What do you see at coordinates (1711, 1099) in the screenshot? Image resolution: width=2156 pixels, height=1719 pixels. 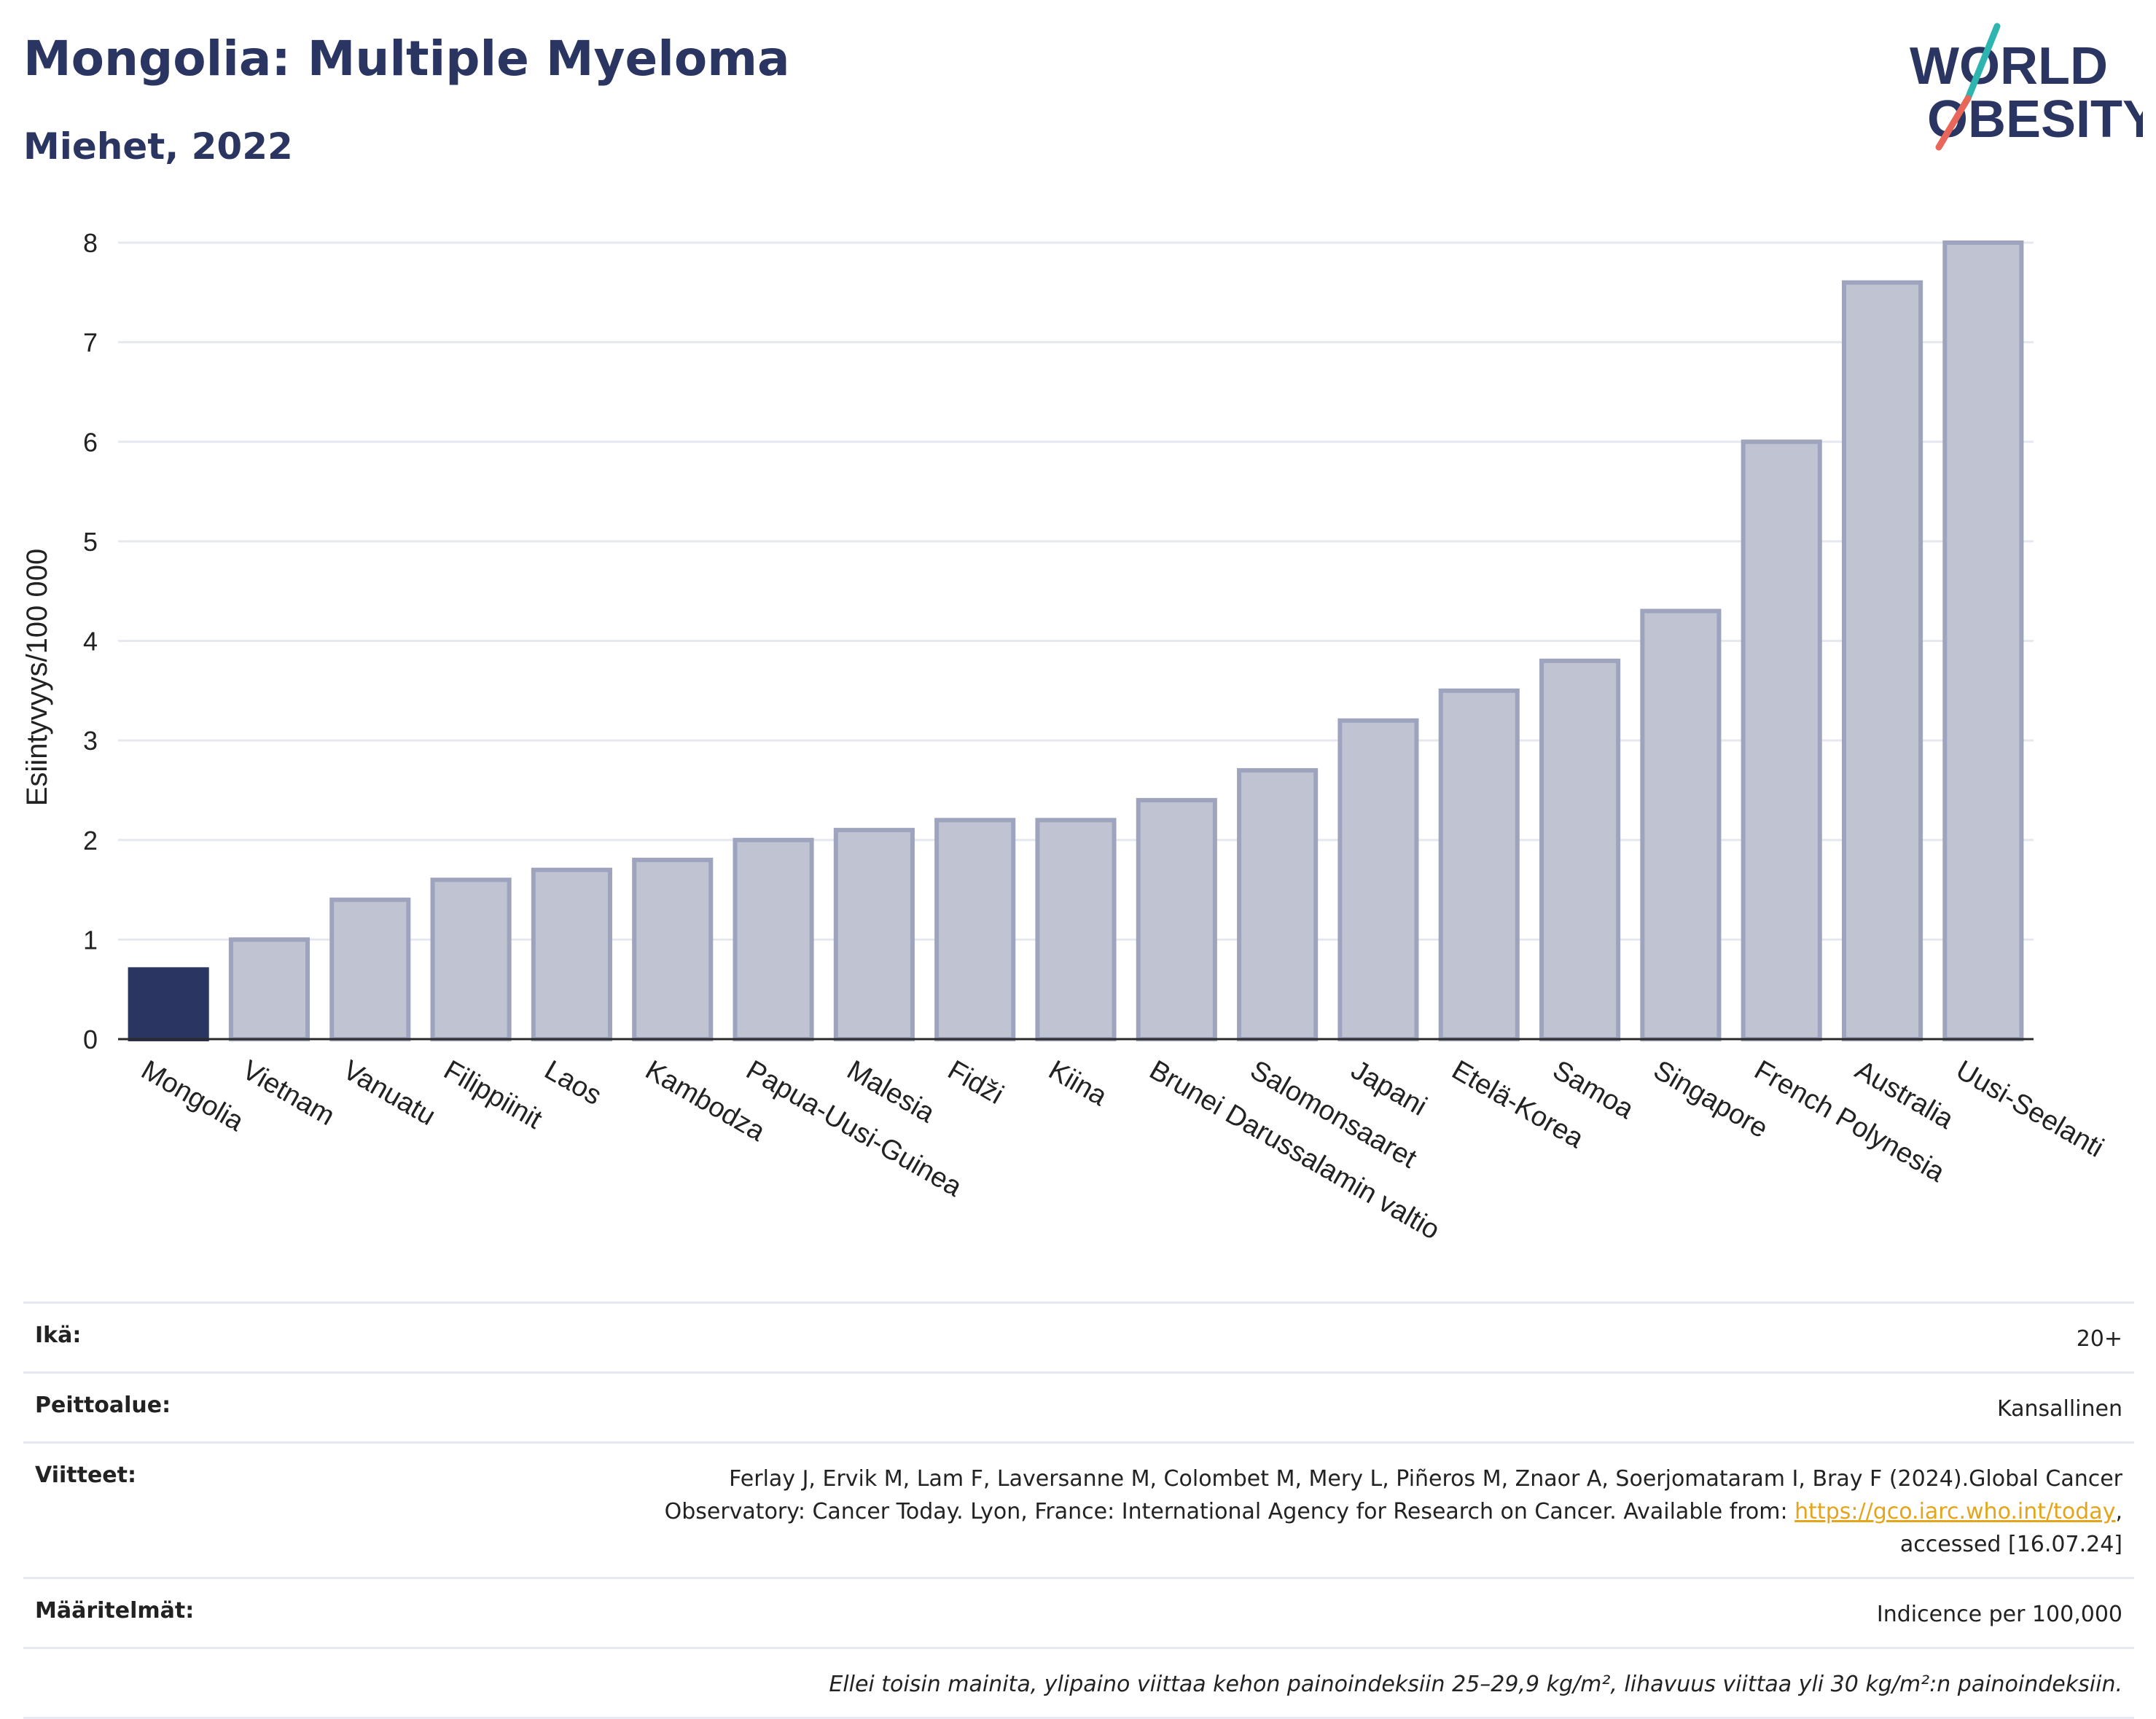 I see `x-tick-label: Singapore` at bounding box center [1711, 1099].